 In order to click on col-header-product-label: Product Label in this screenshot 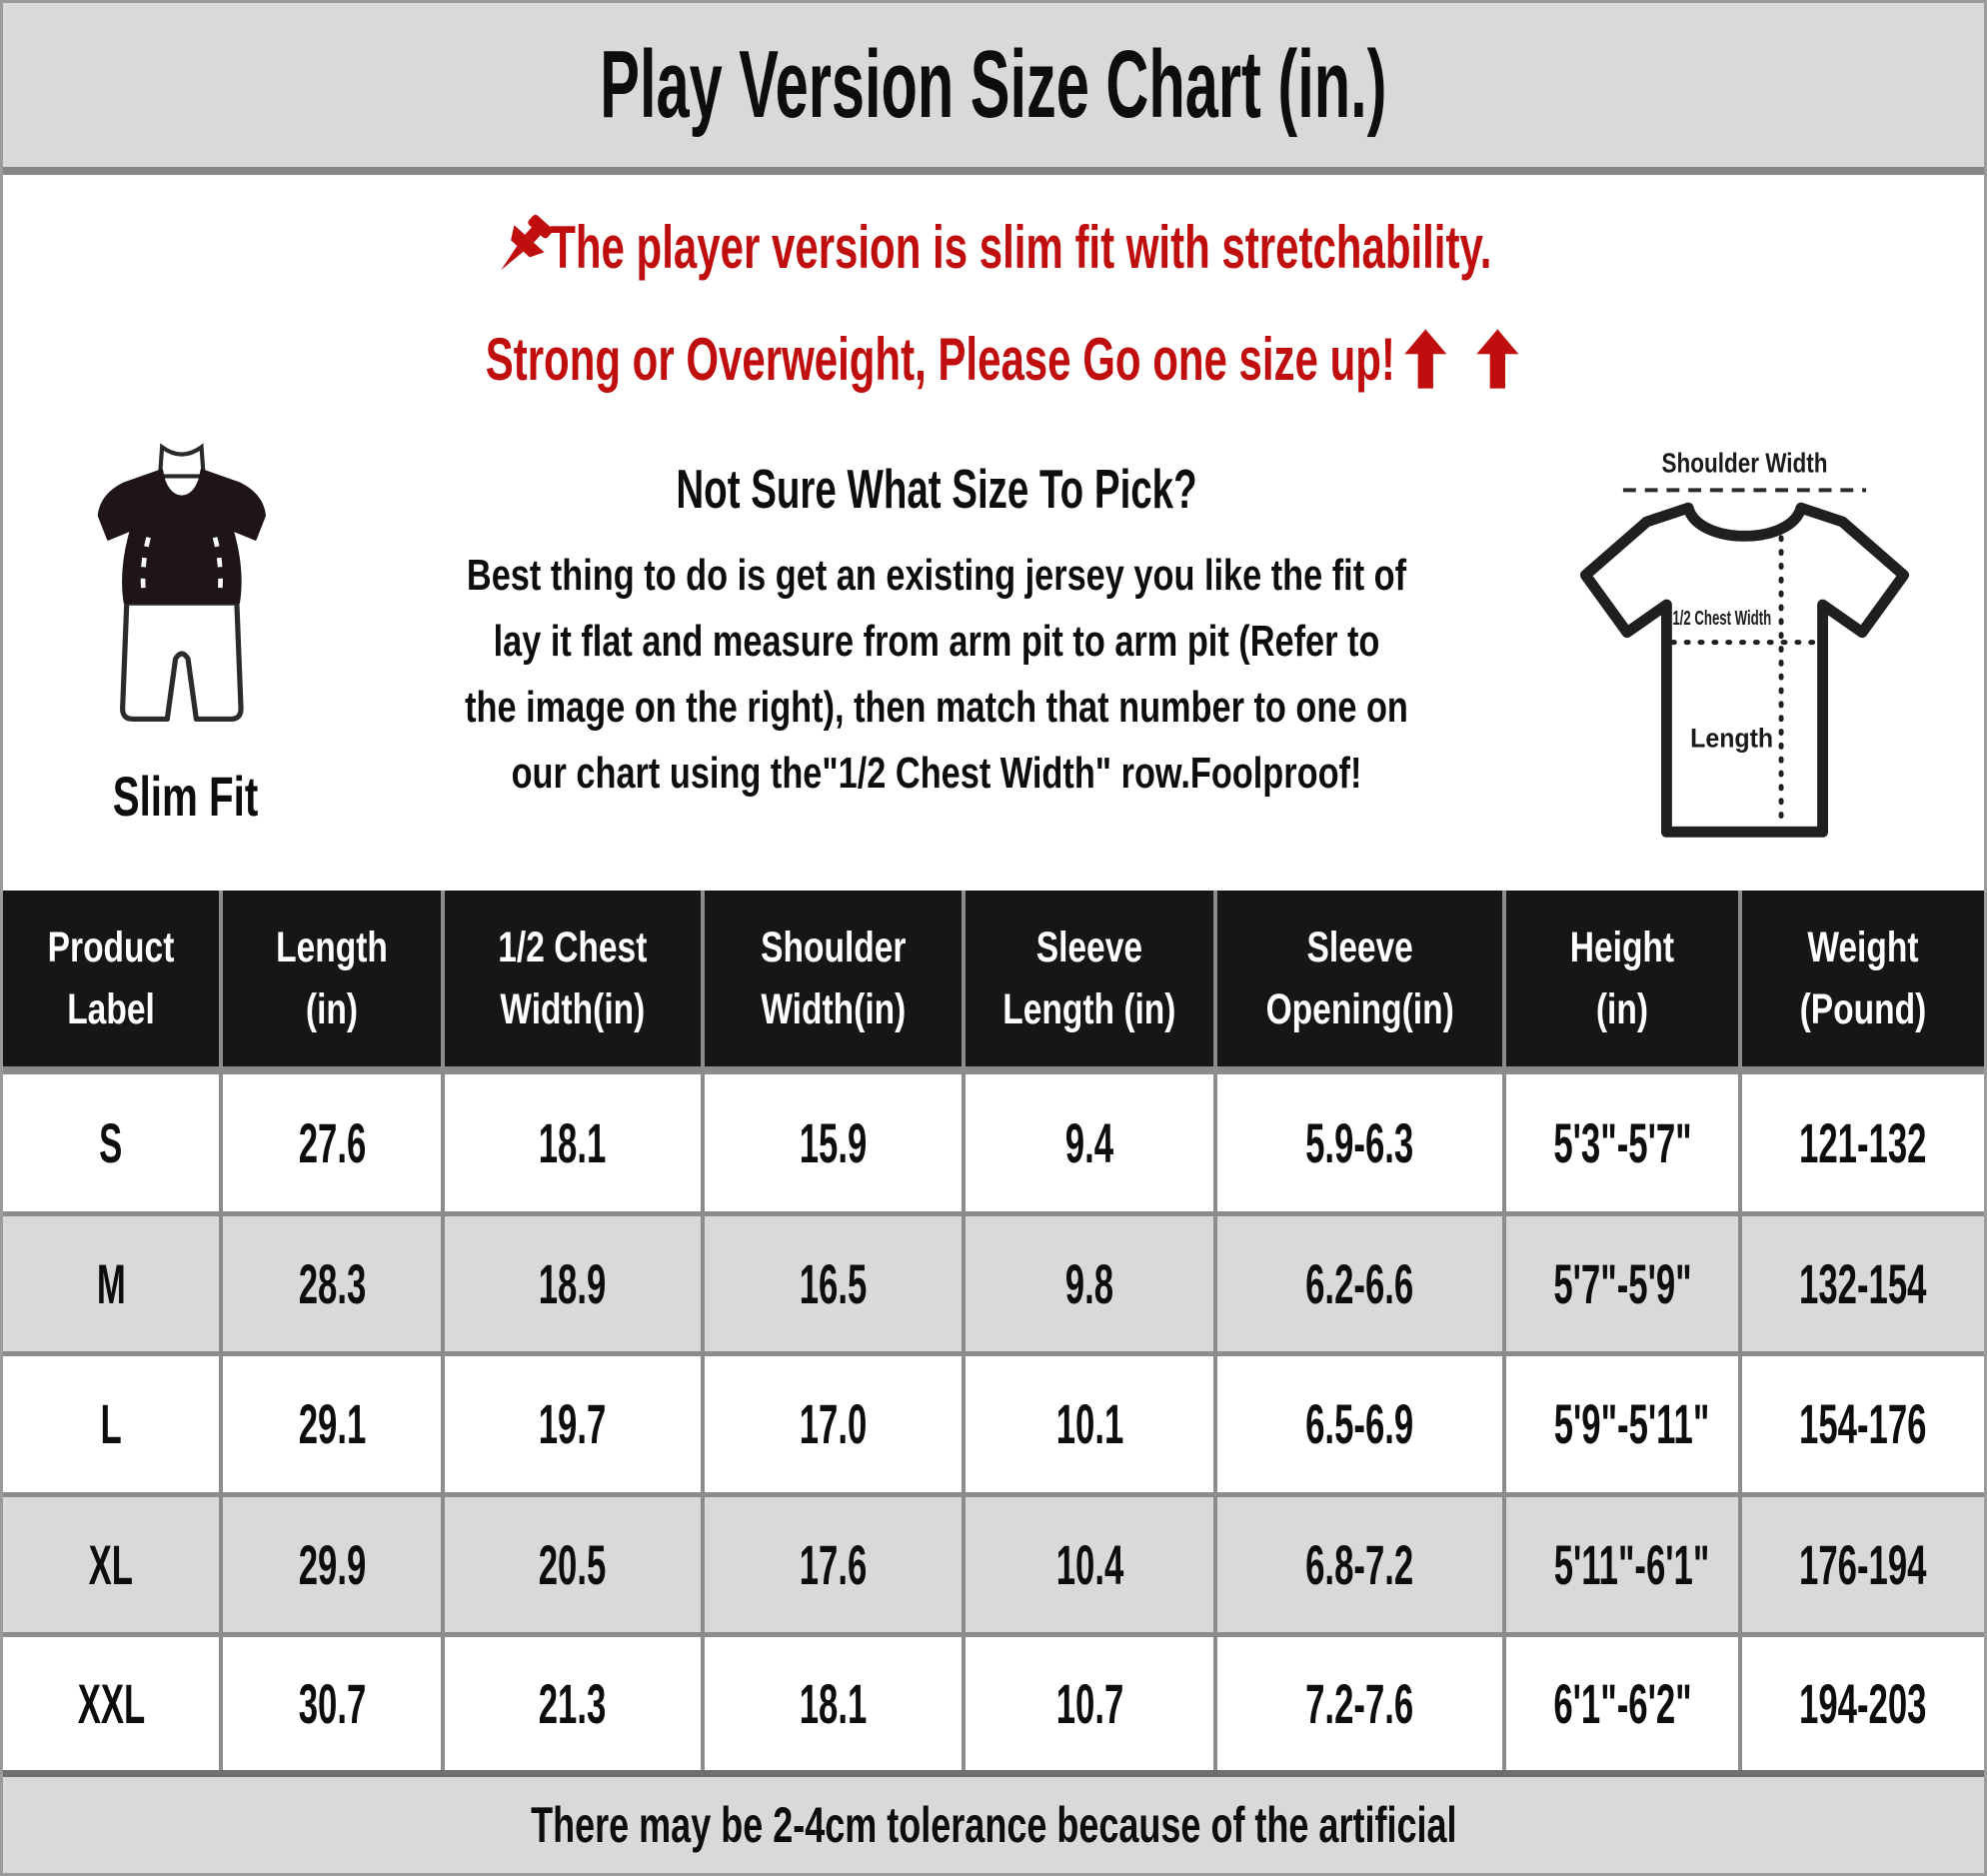, I will do `click(113, 982)`.